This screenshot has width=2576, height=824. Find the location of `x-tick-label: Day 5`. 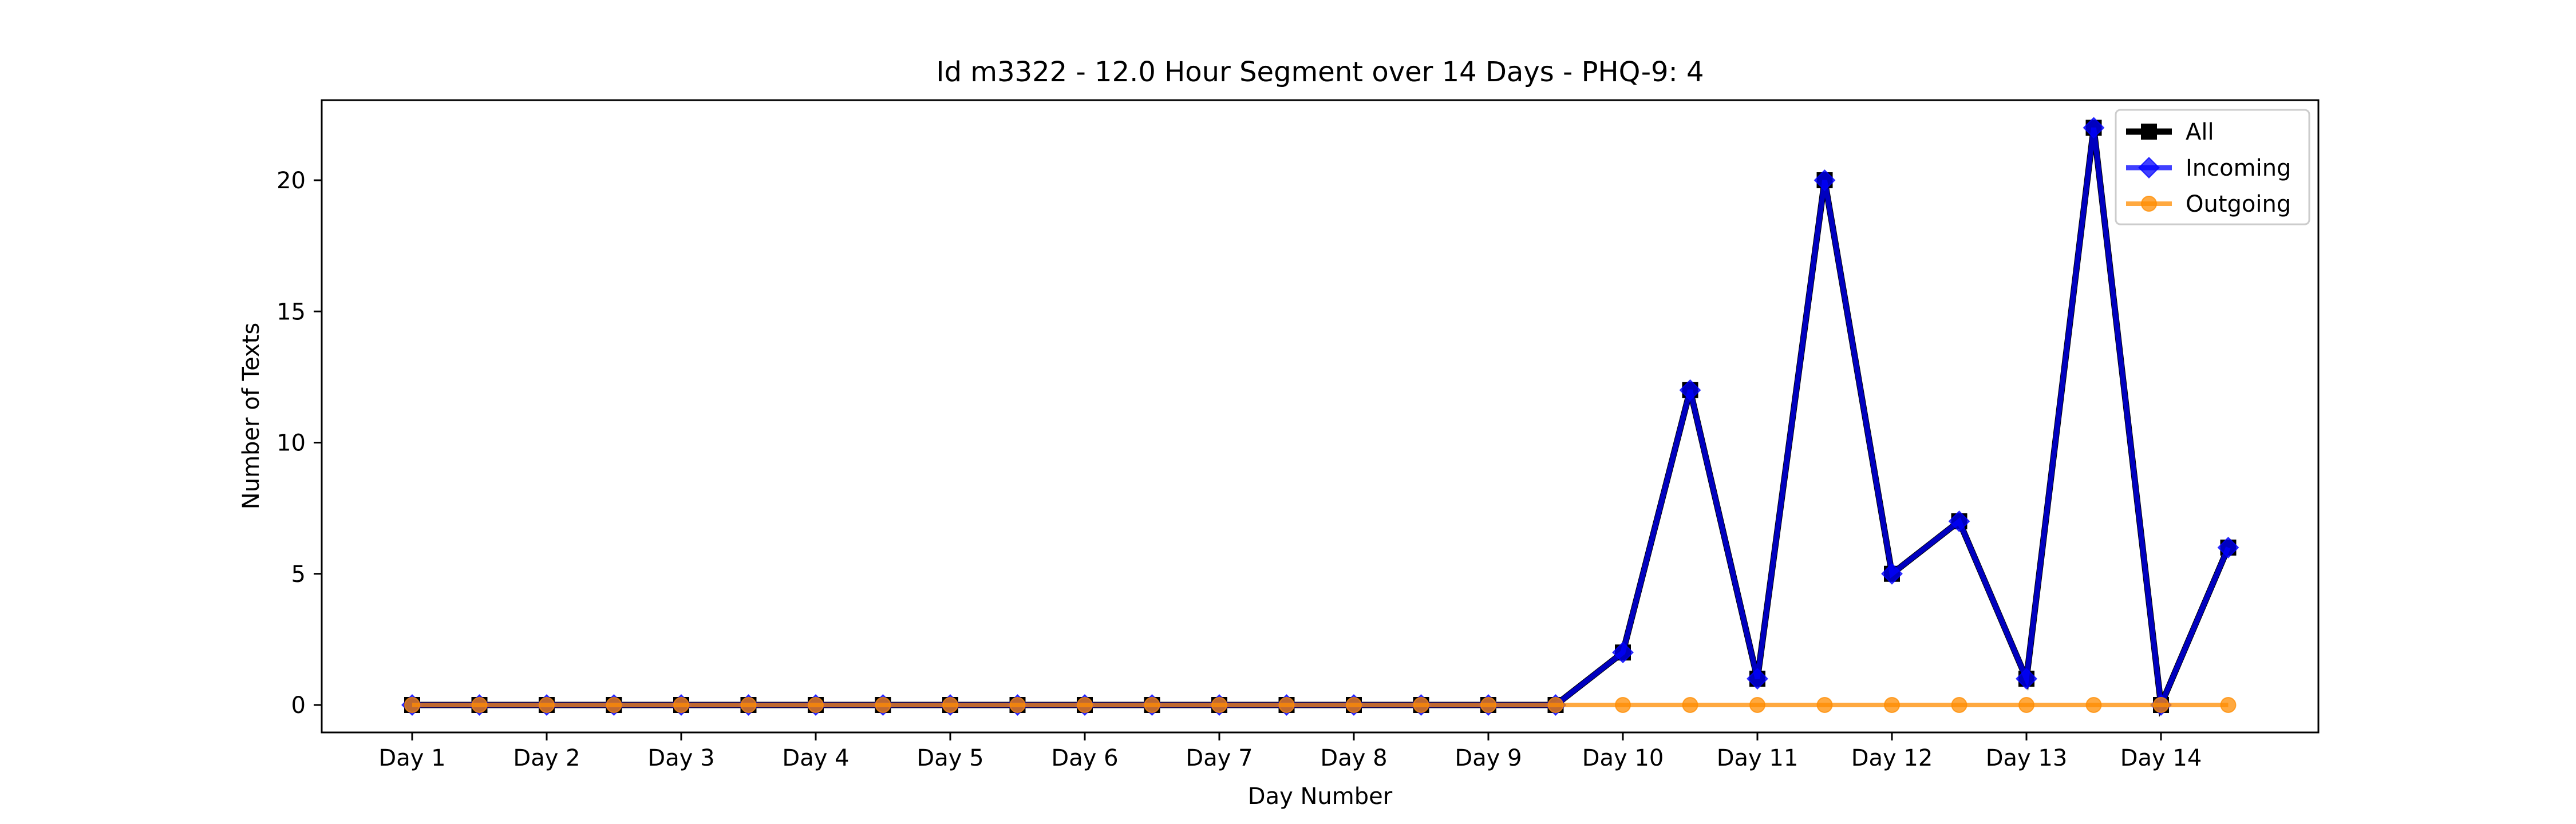

x-tick-label: Day 5 is located at coordinates (949, 758).